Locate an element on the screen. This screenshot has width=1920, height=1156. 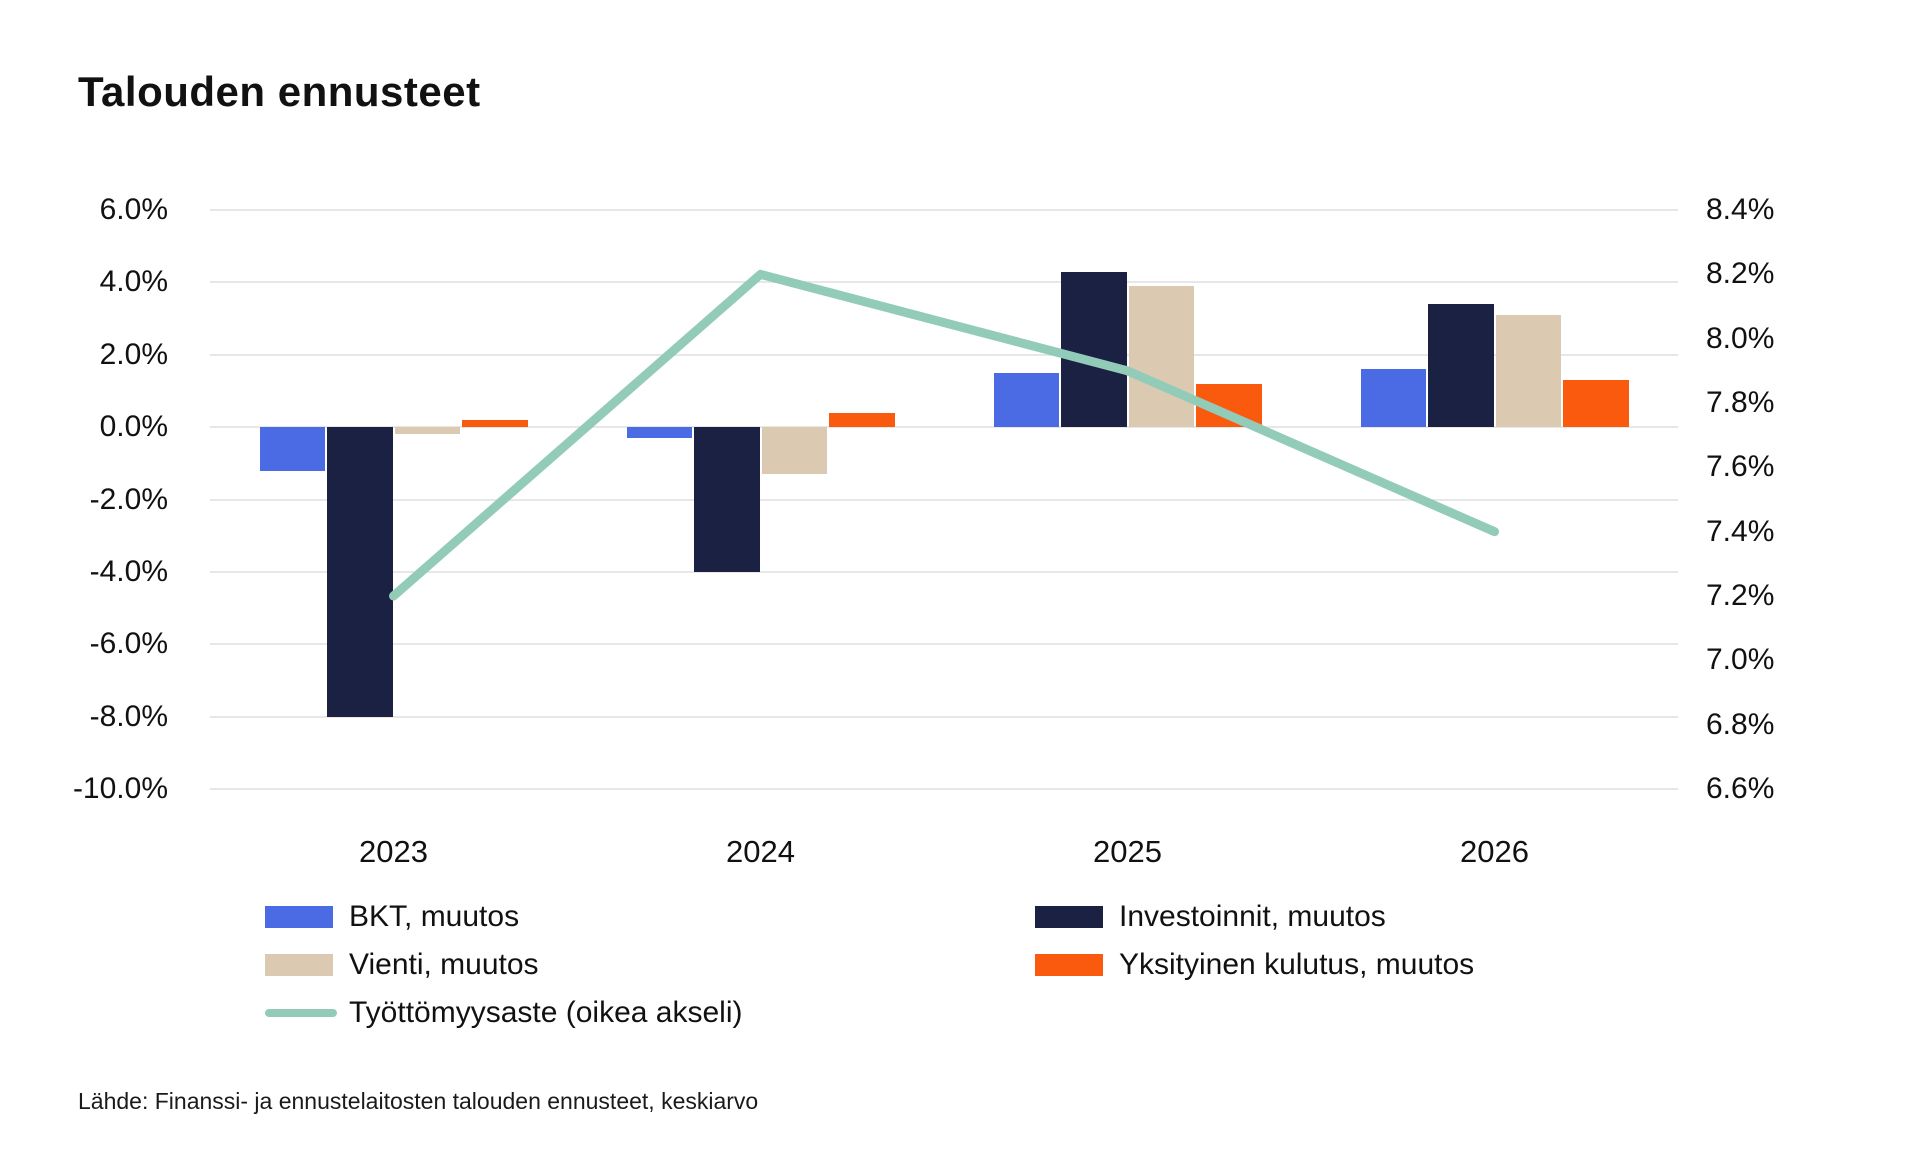
legend-swatch-vienti is located at coordinates (299, 965).